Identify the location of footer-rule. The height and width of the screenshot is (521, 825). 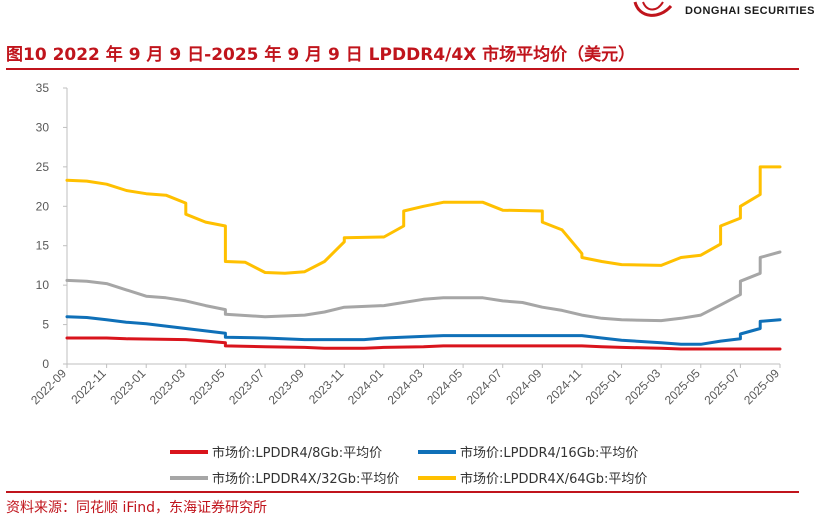
(402, 492).